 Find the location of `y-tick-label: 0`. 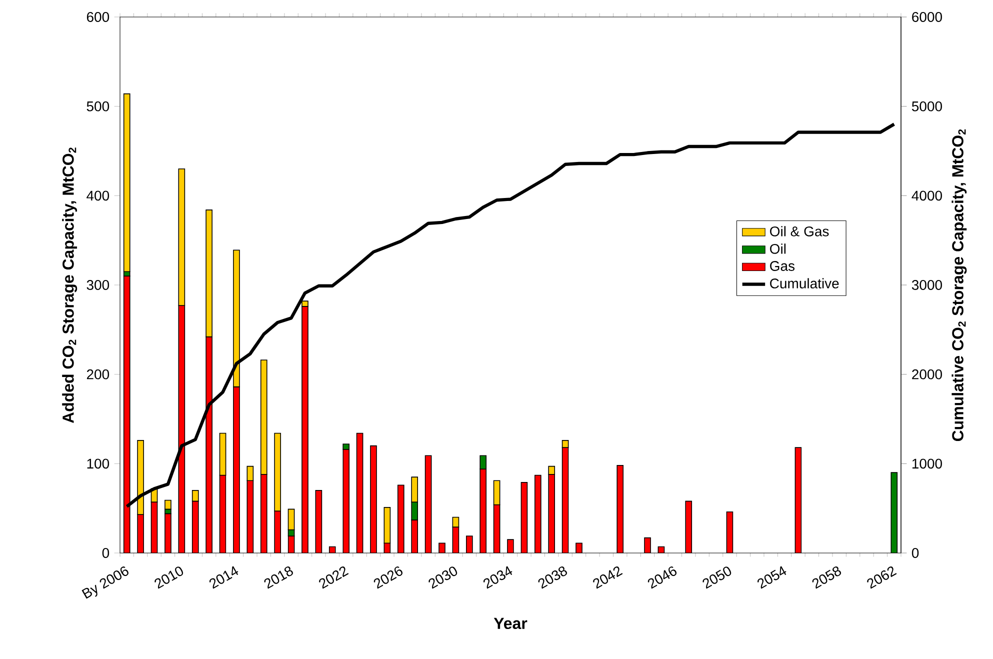

y-tick-label: 0 is located at coordinates (106, 553).